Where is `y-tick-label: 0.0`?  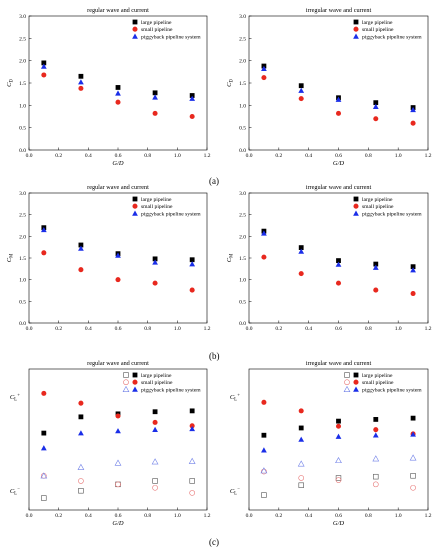 y-tick-label: 0.0 is located at coordinates (242, 324).